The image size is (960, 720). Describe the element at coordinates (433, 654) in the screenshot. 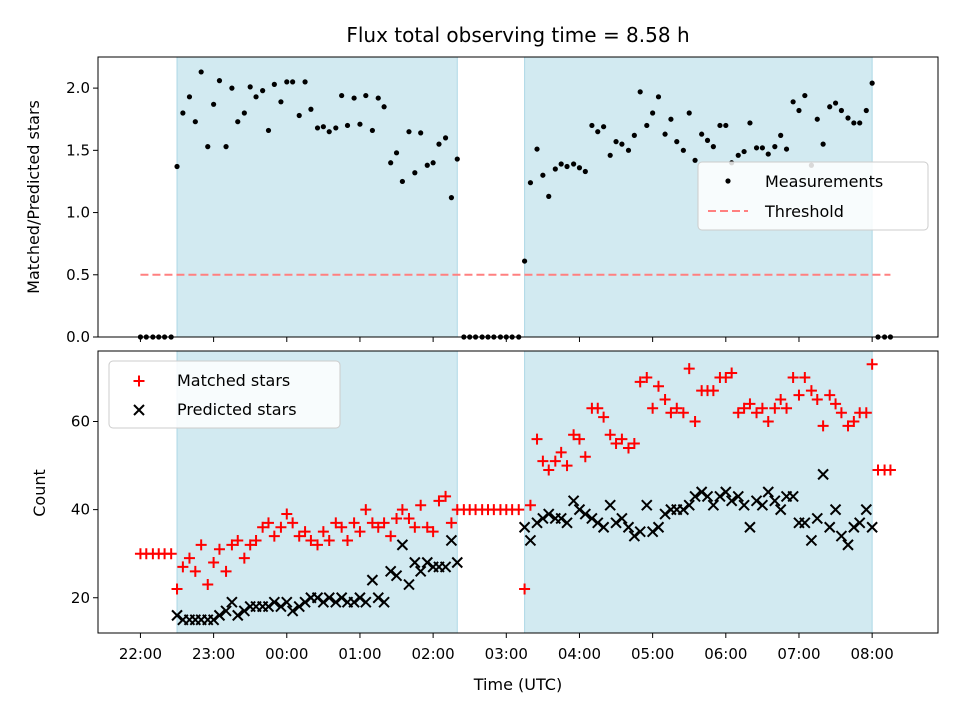

I see `xtick-label: 02:00` at that location.